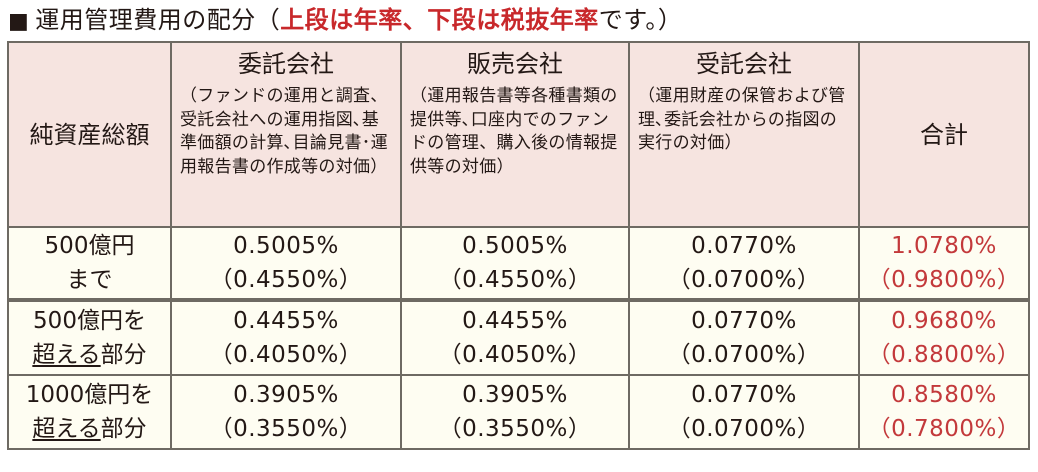 This screenshot has width=1038, height=472. I want to click on row-label-line1: 500億円, so click(89, 246).